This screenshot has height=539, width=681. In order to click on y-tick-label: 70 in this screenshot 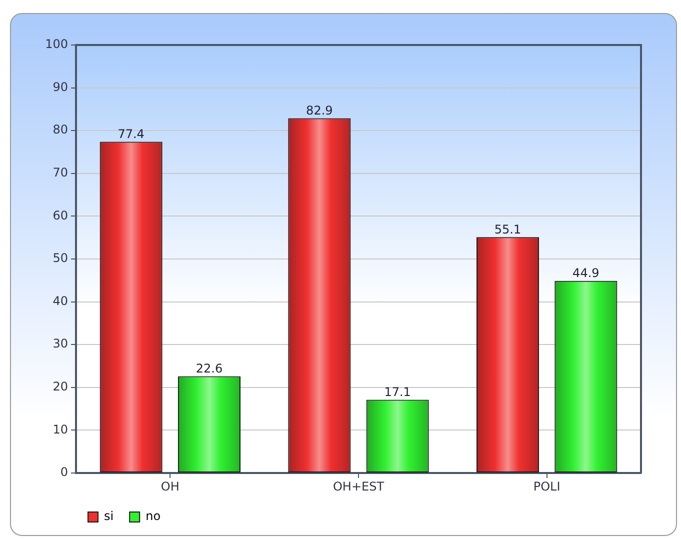, I will do `click(60, 173)`.